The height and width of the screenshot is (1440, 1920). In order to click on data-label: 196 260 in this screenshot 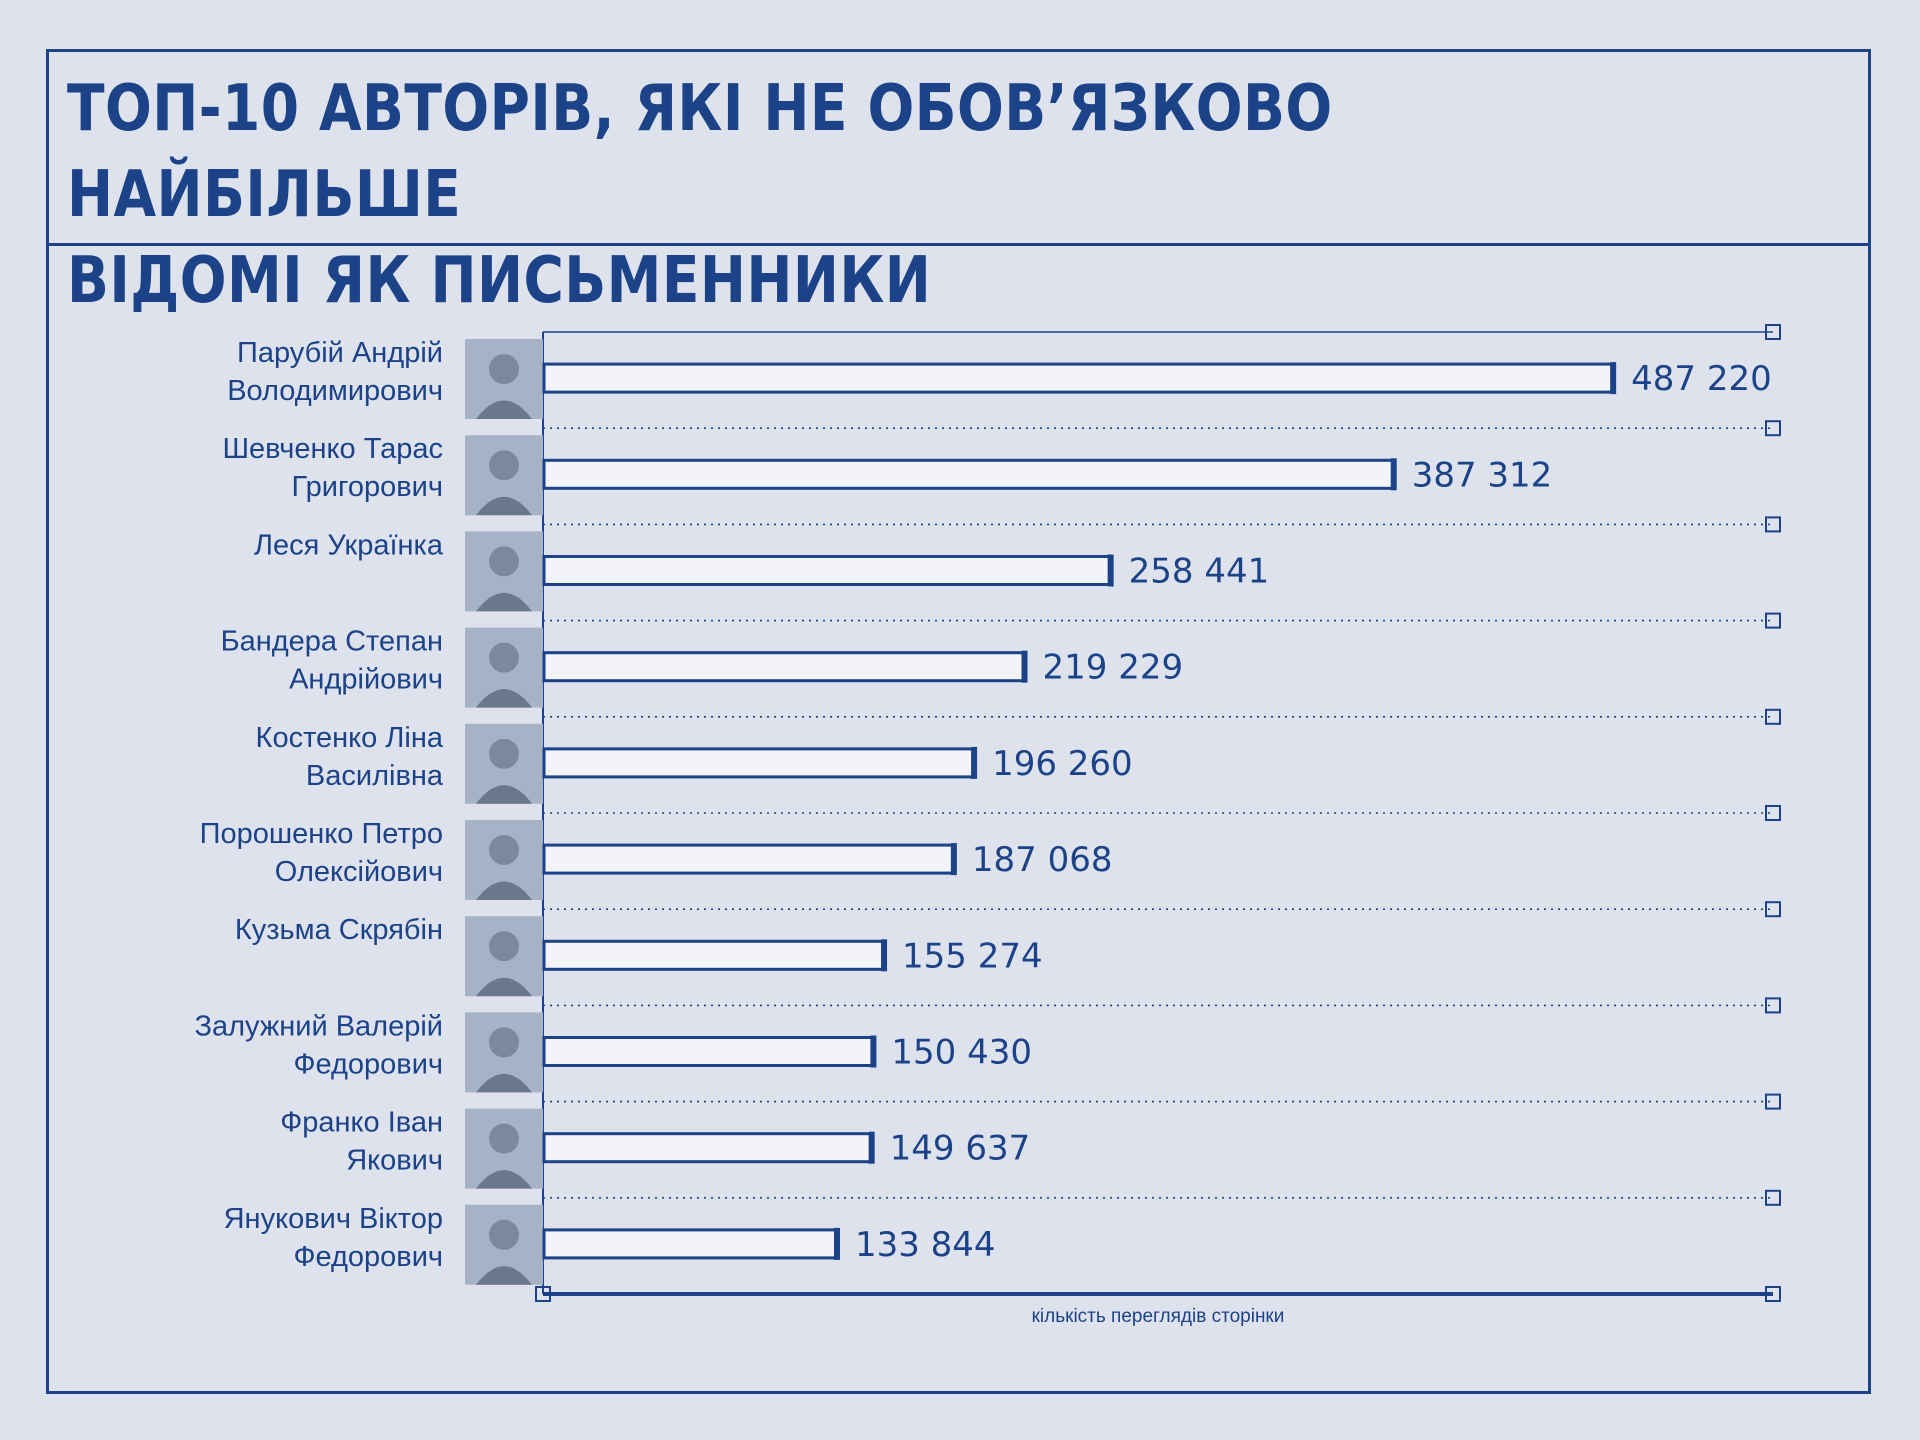, I will do `click(1062, 764)`.